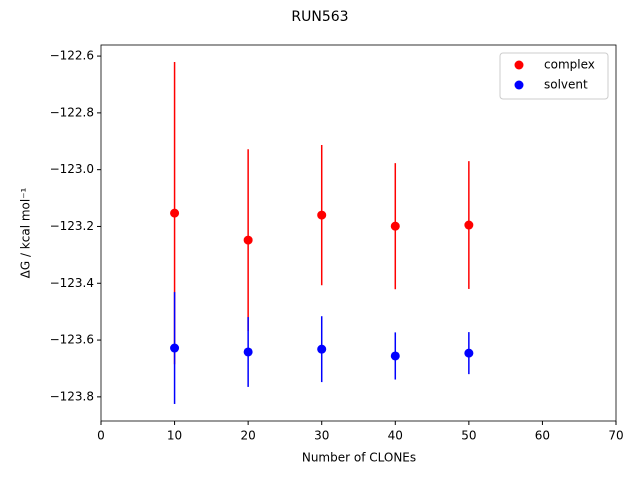 Image resolution: width=640 pixels, height=480 pixels. I want to click on y-tick-label: −122.8, so click(72, 112).